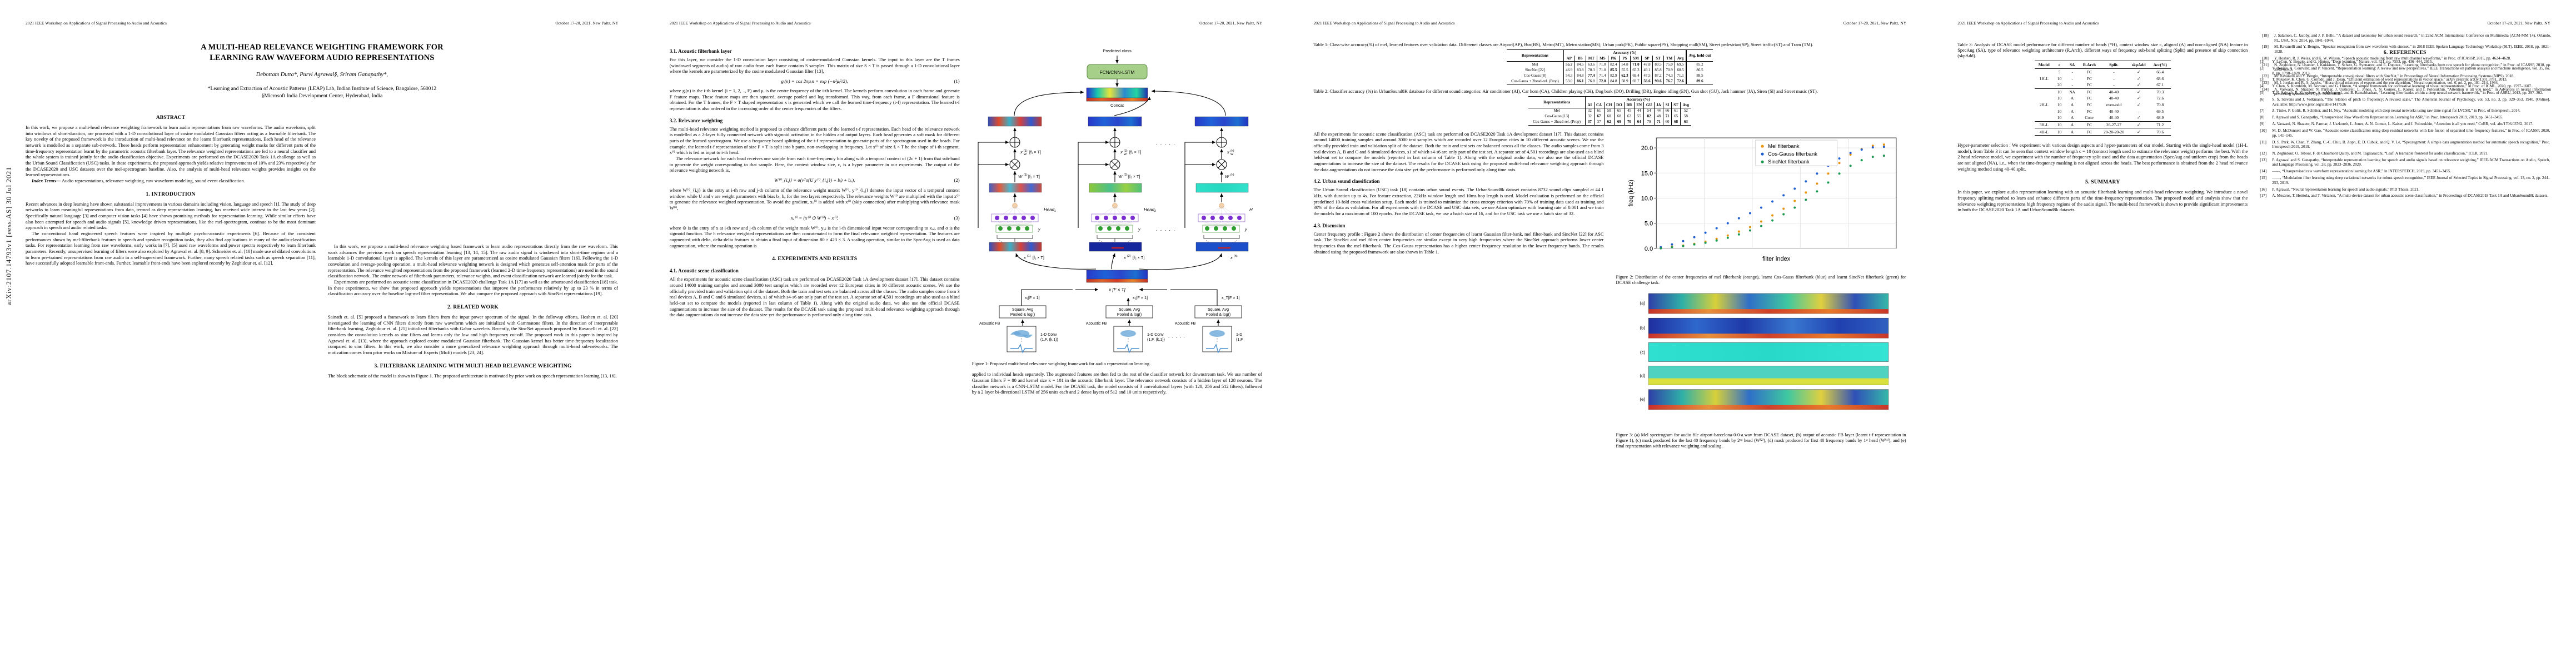 This screenshot has height=667, width=2576. Describe the element at coordinates (1685, 105) in the screenshot. I see `table-col-avg: Avg` at that location.